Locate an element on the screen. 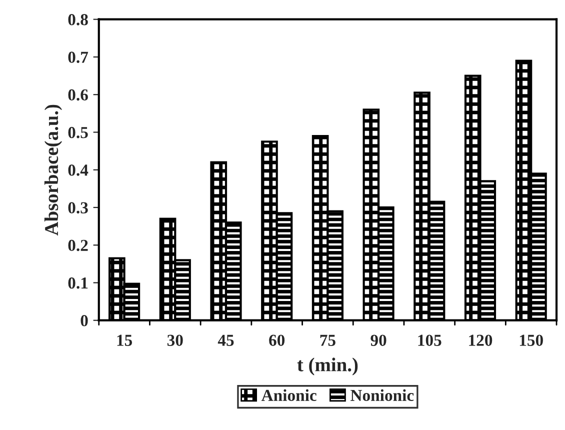  x-tick-label: 15 is located at coordinates (124, 340).